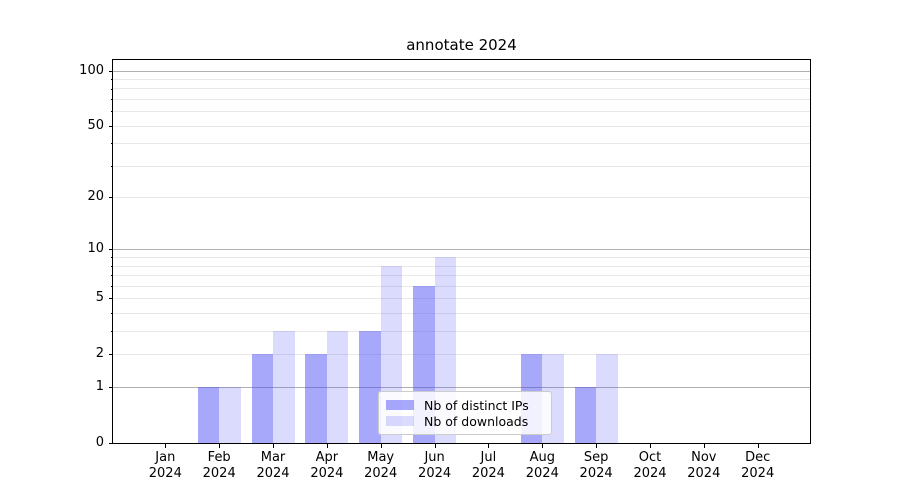 The width and height of the screenshot is (900, 500). I want to click on y-tick-label: 1, so click(99, 386).